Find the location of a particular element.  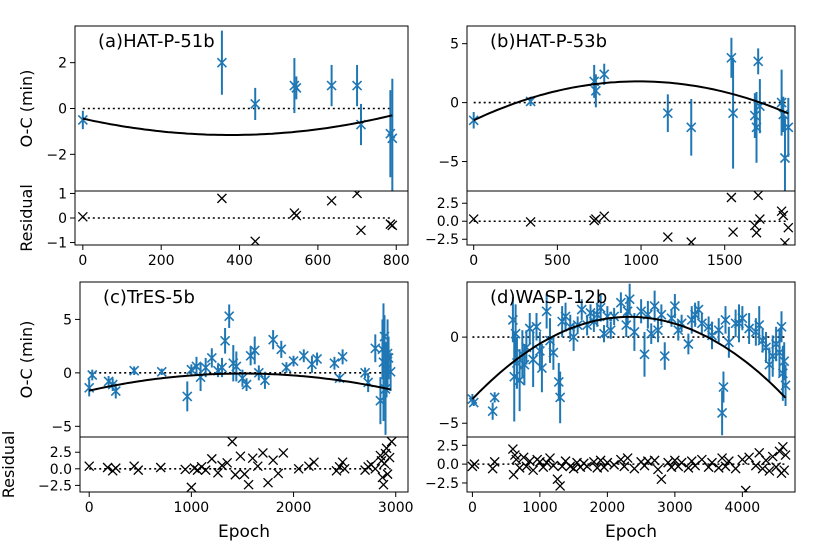

x-tick-label: 1500 is located at coordinates (725, 261).